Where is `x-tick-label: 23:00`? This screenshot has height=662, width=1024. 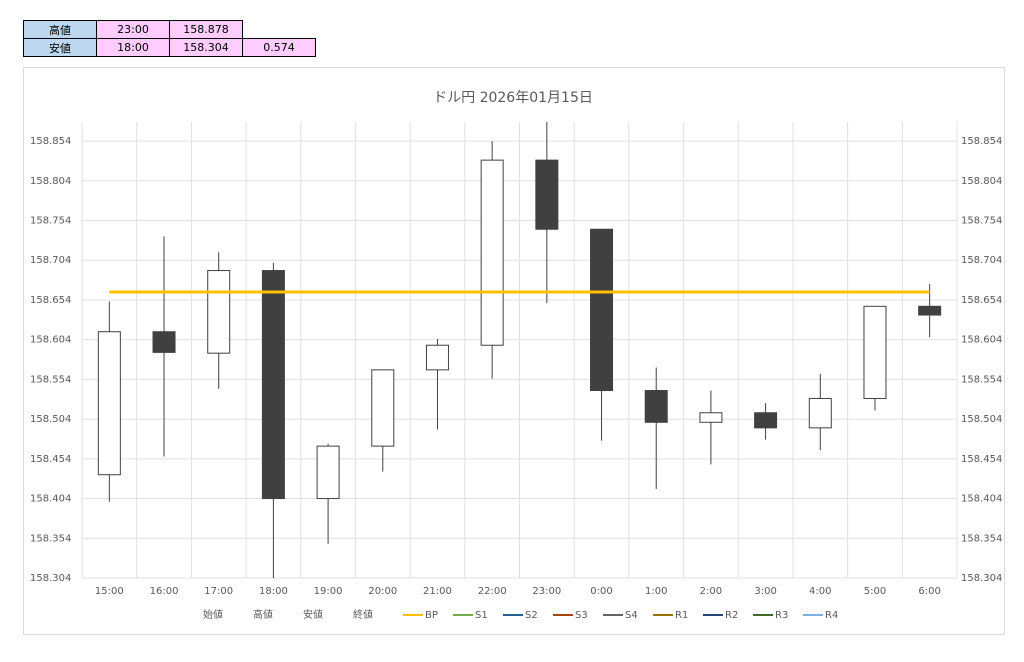 x-tick-label: 23:00 is located at coordinates (546, 591).